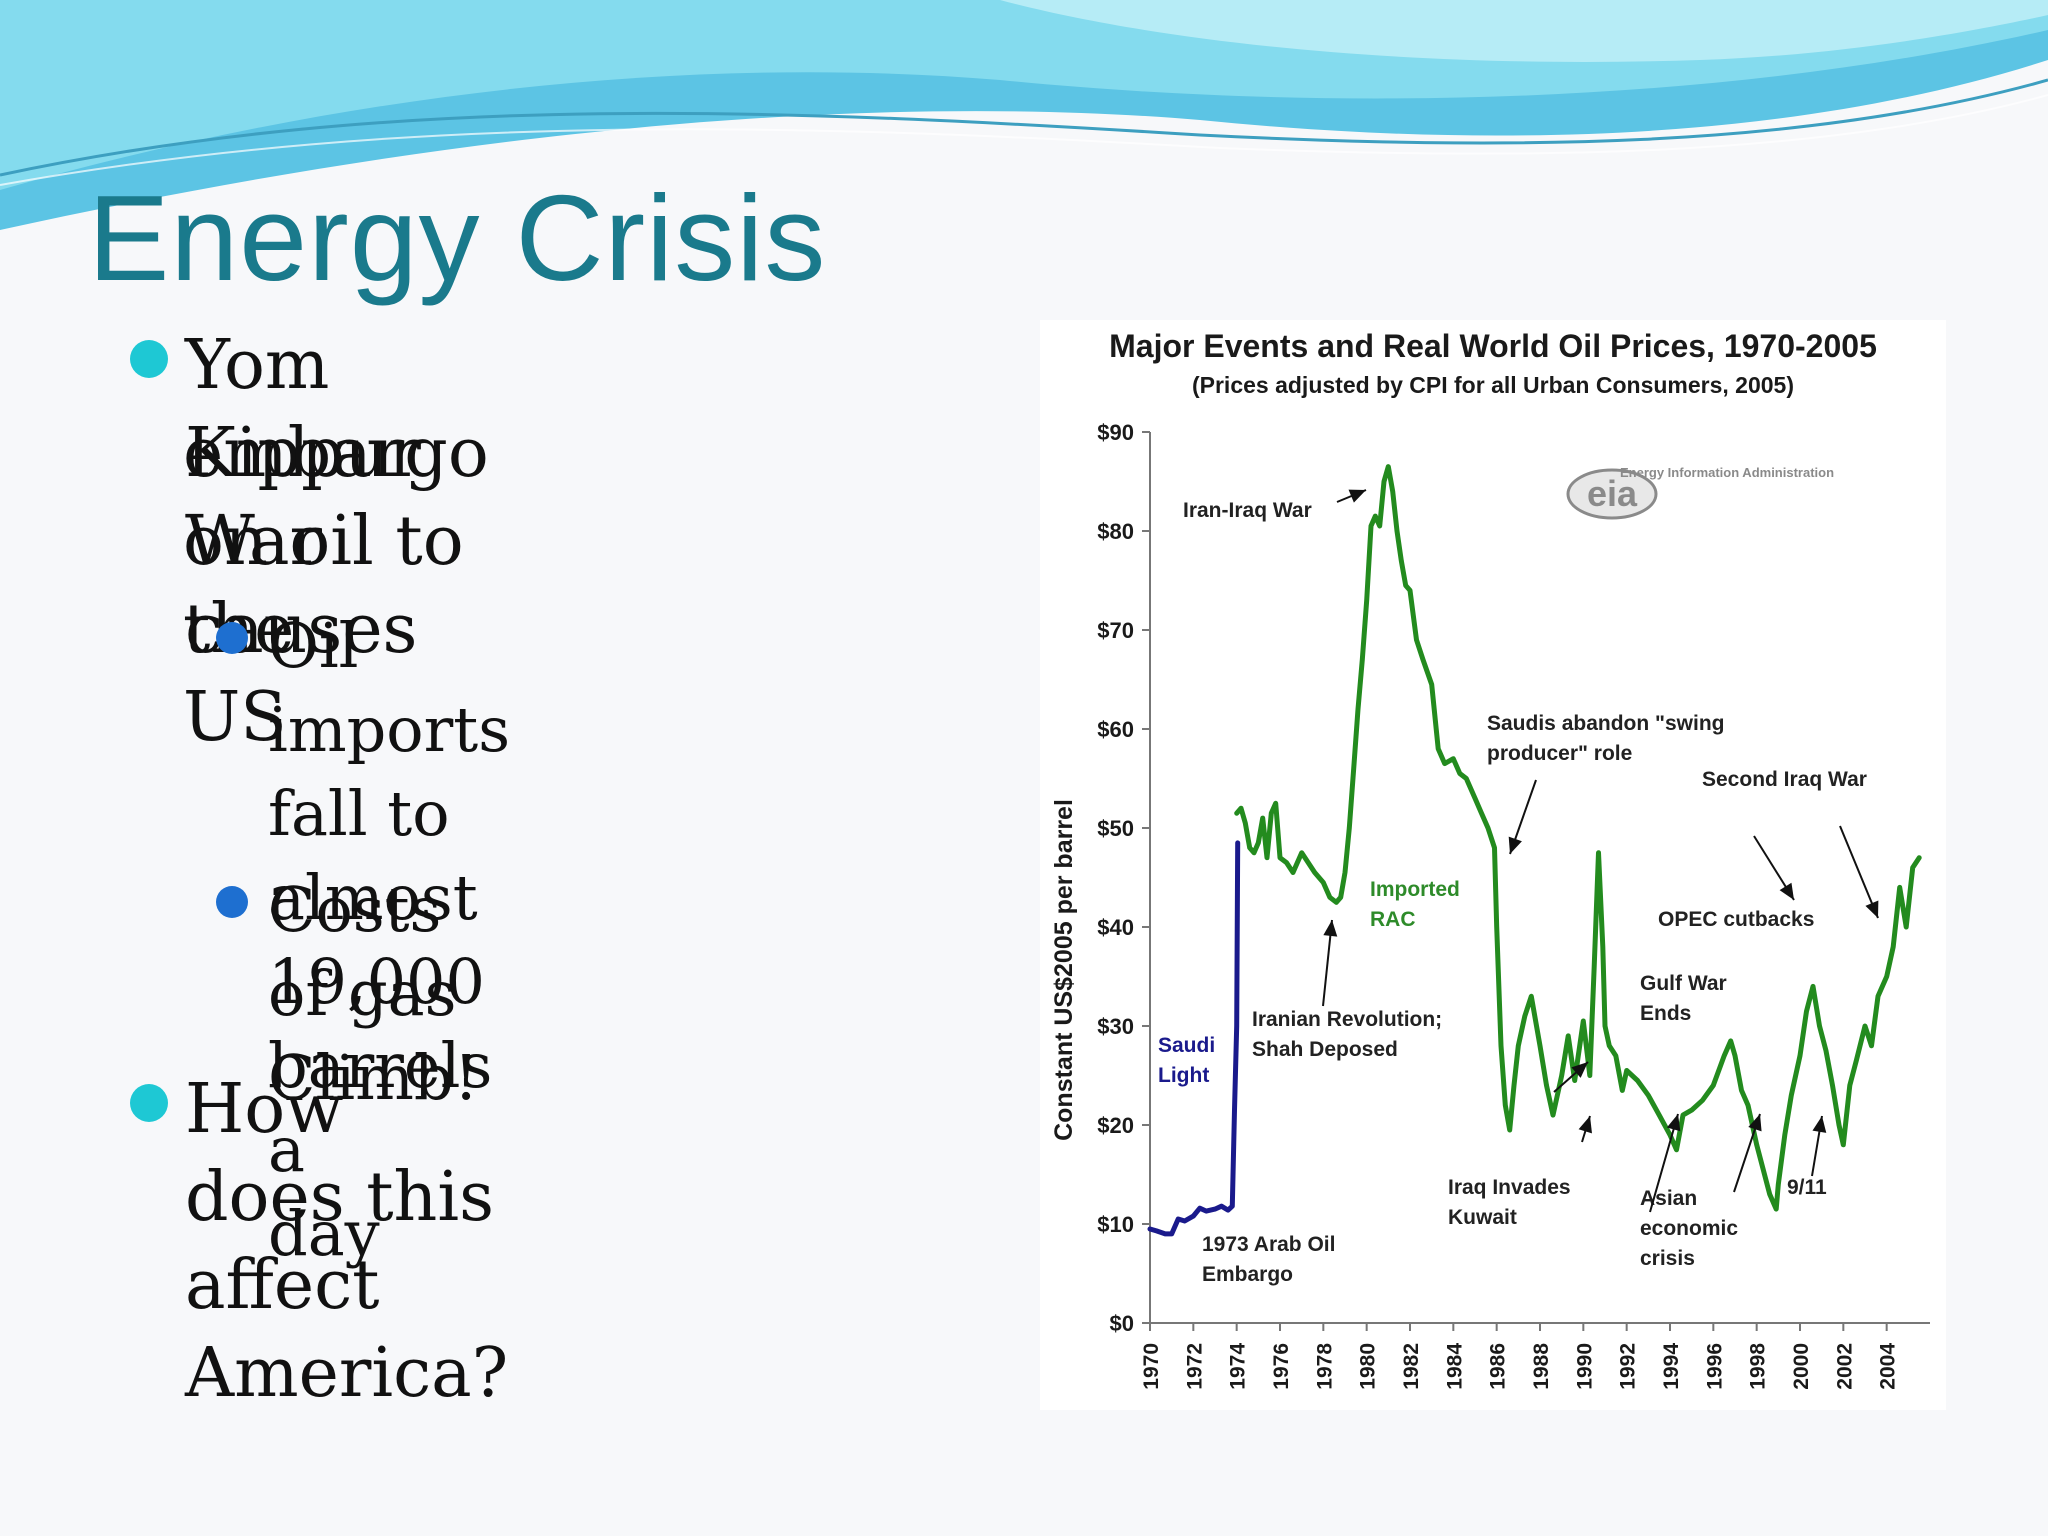 The height and width of the screenshot is (1536, 2048). What do you see at coordinates (149, 359) in the screenshot?
I see `bullet-dot` at bounding box center [149, 359].